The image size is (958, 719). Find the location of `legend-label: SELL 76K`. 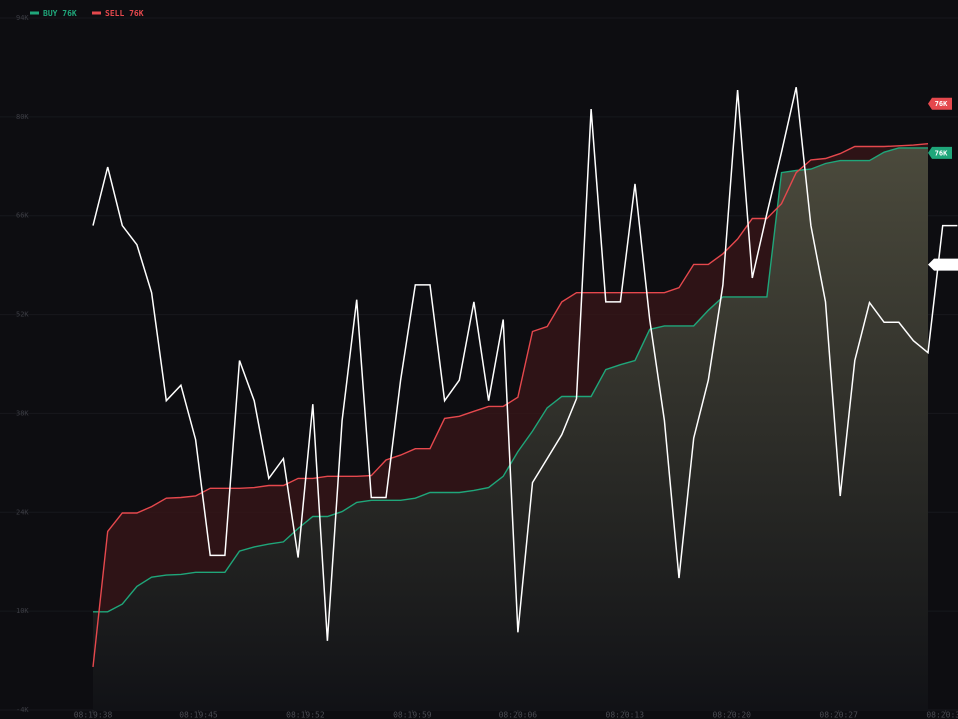

legend-label: SELL 76K is located at coordinates (124, 13).